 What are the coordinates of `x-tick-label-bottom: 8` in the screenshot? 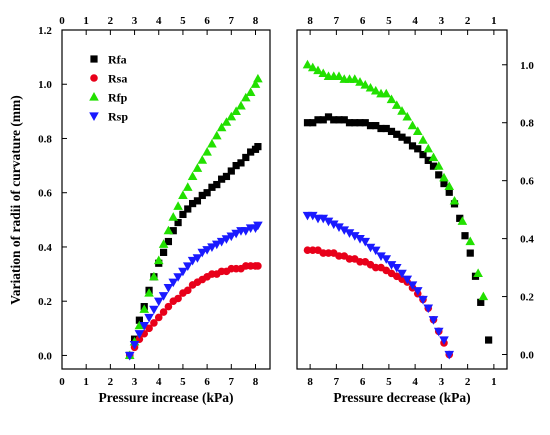 It's located at (256, 382).